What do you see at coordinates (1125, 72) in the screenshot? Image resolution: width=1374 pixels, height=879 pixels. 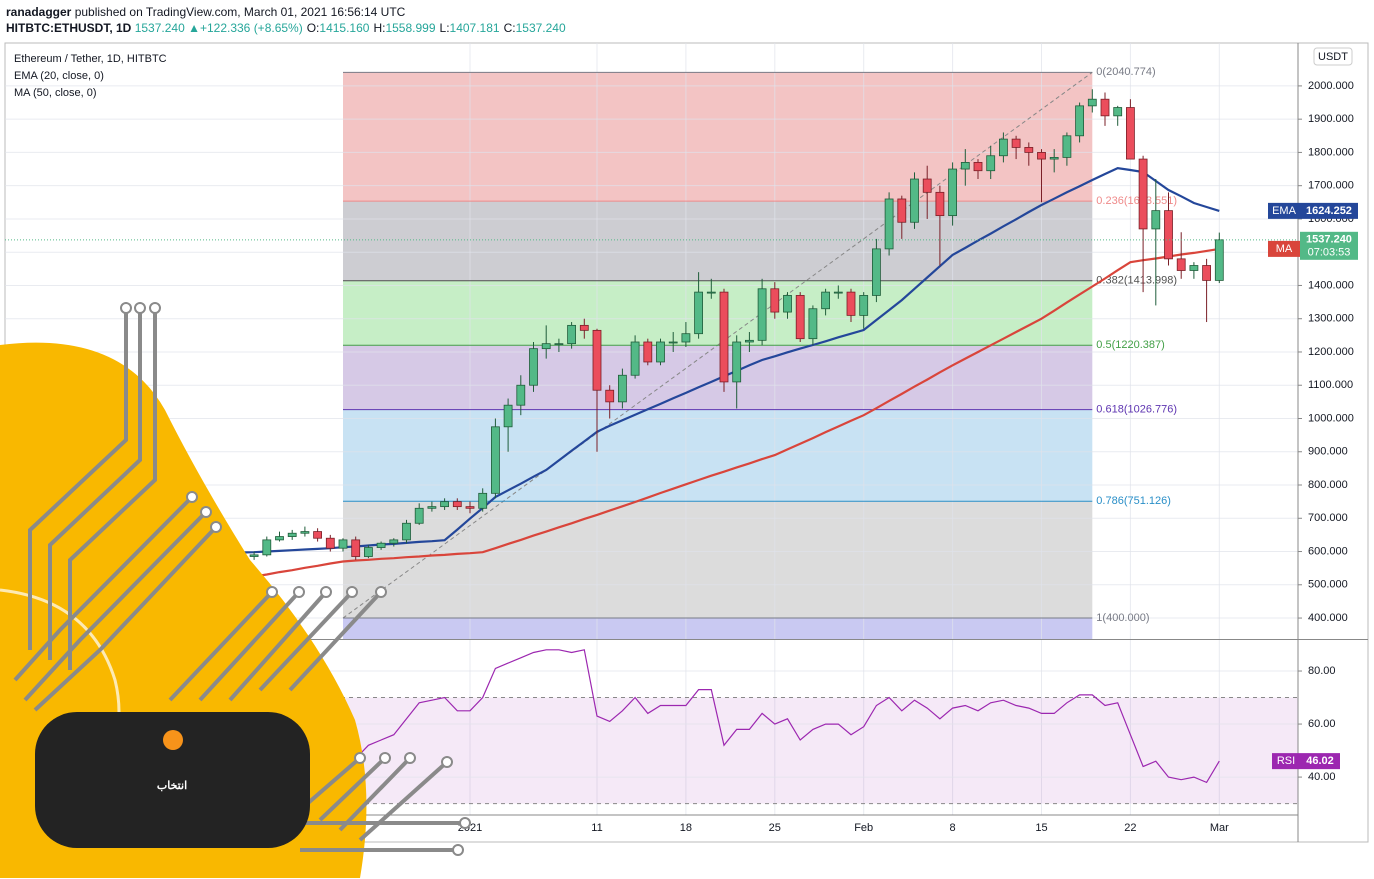 I see `fib-label: 0(2040.774)` at bounding box center [1125, 72].